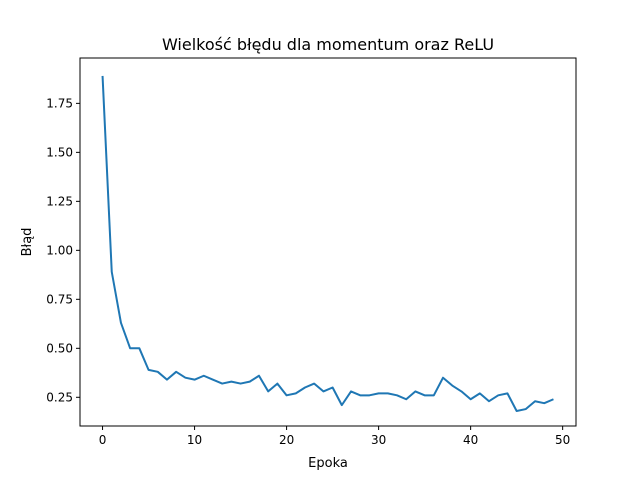  I want to click on y-tick-label: 1.75, so click(59, 103).